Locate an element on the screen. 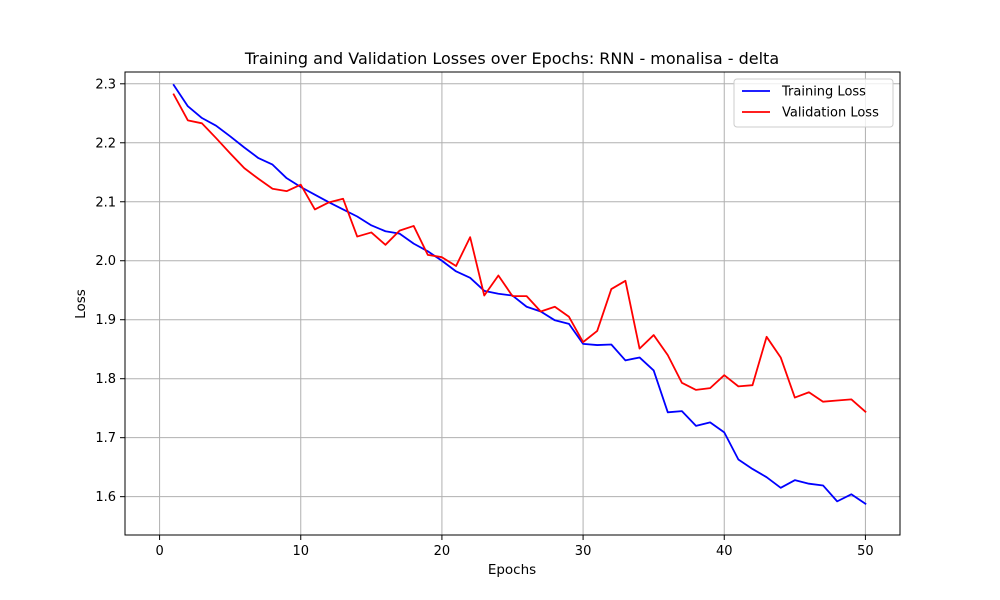  y-tick-label: 2.3 is located at coordinates (105, 84).